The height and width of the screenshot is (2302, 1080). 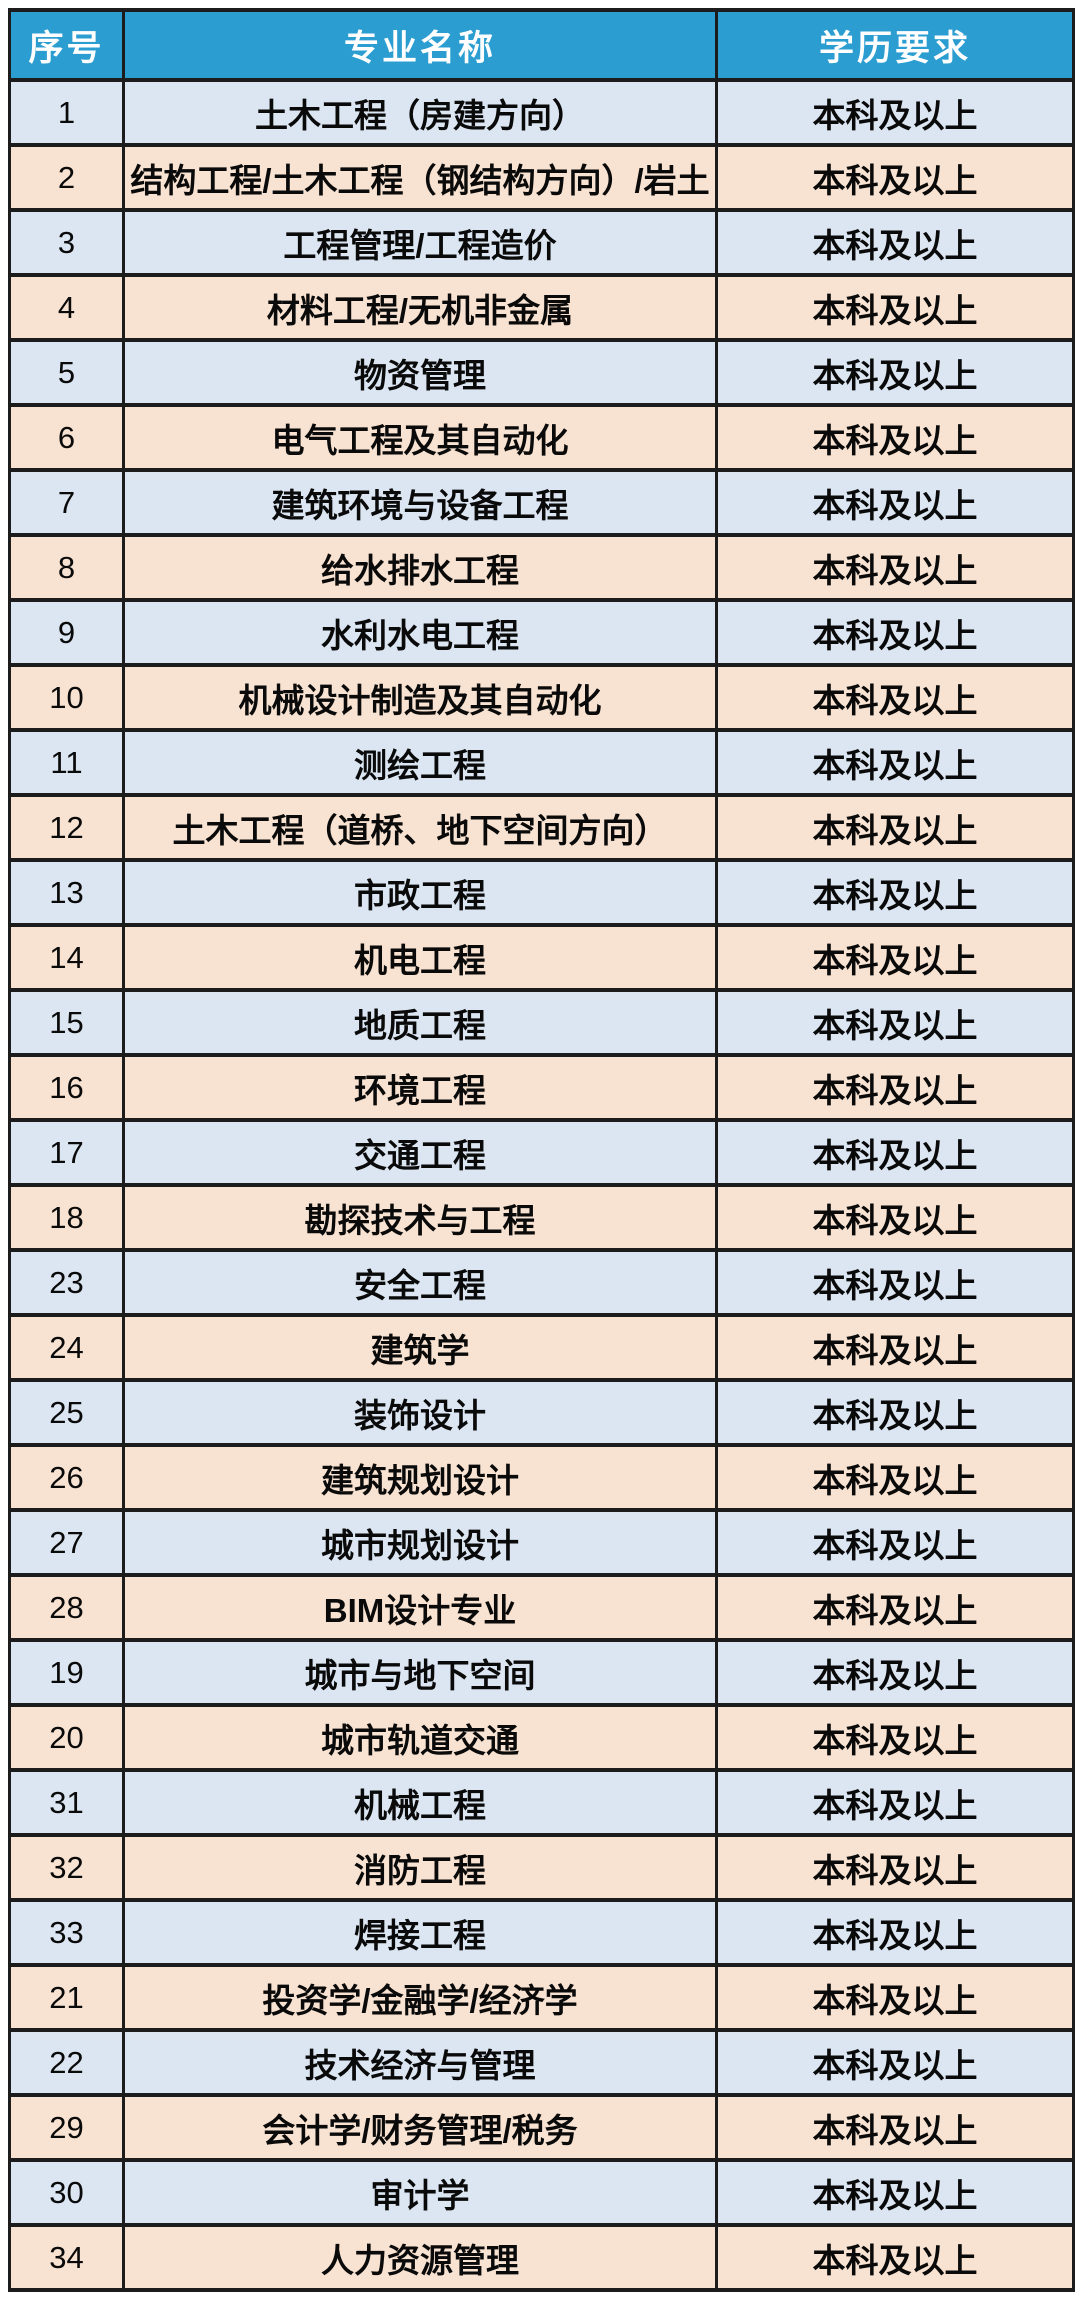 I want to click on table-row: 11 测绘工程 本科及以上, so click(x=541, y=762).